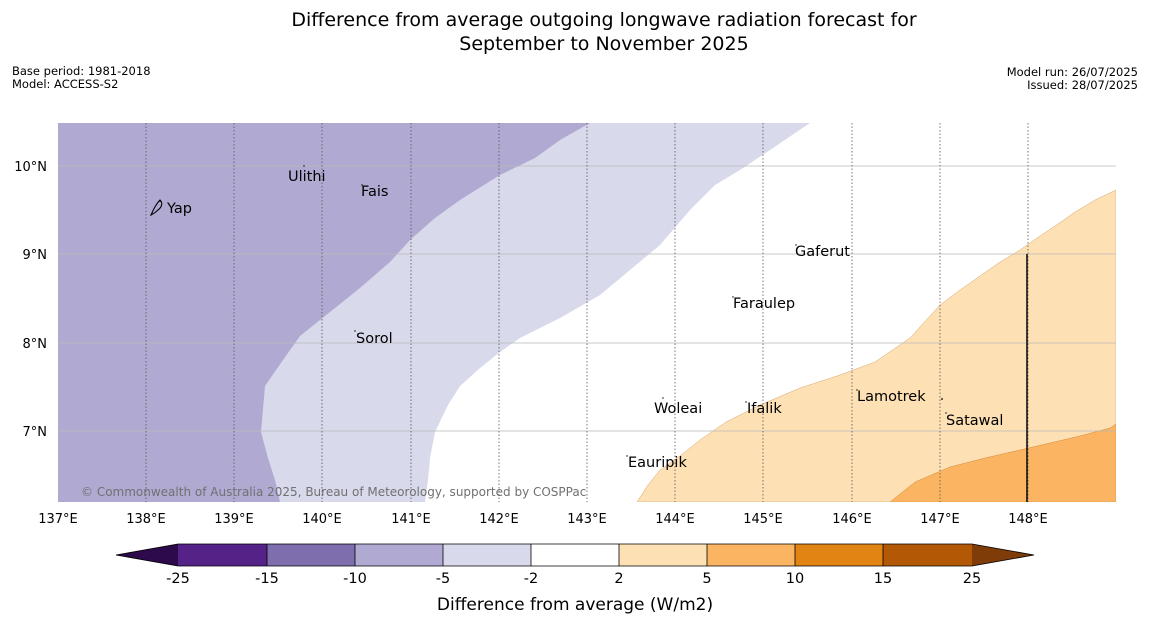 Image resolution: width=1150 pixels, height=644 pixels. What do you see at coordinates (1082, 85) in the screenshot?
I see `issued-text: Issued: 28/07/2025` at bounding box center [1082, 85].